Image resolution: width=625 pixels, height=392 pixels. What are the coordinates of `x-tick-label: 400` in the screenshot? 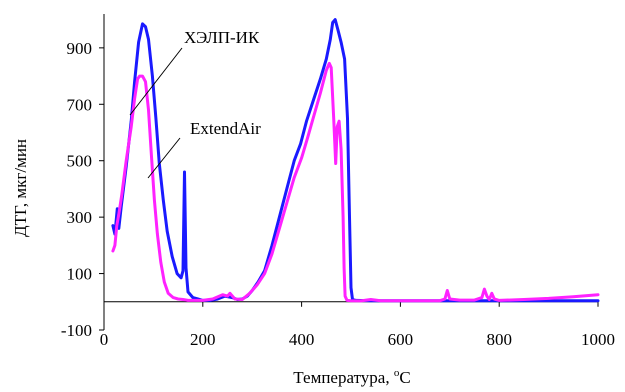 It's located at (302, 339).